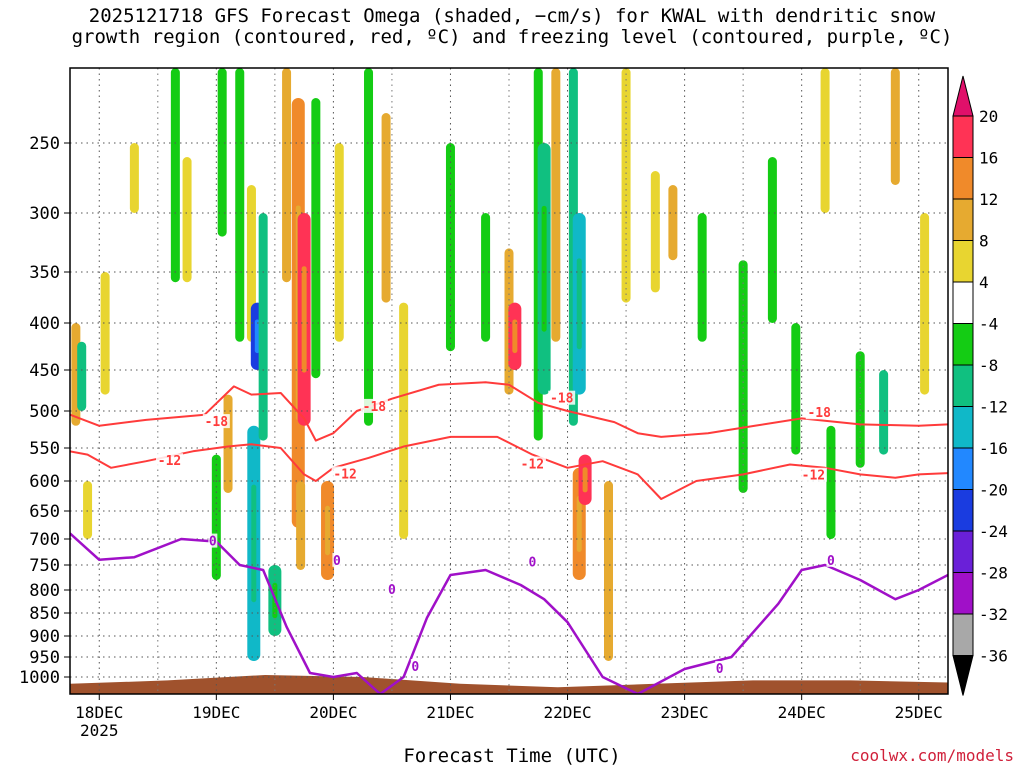  I want to click on x-tick-label: 19DEC, so click(216, 712).